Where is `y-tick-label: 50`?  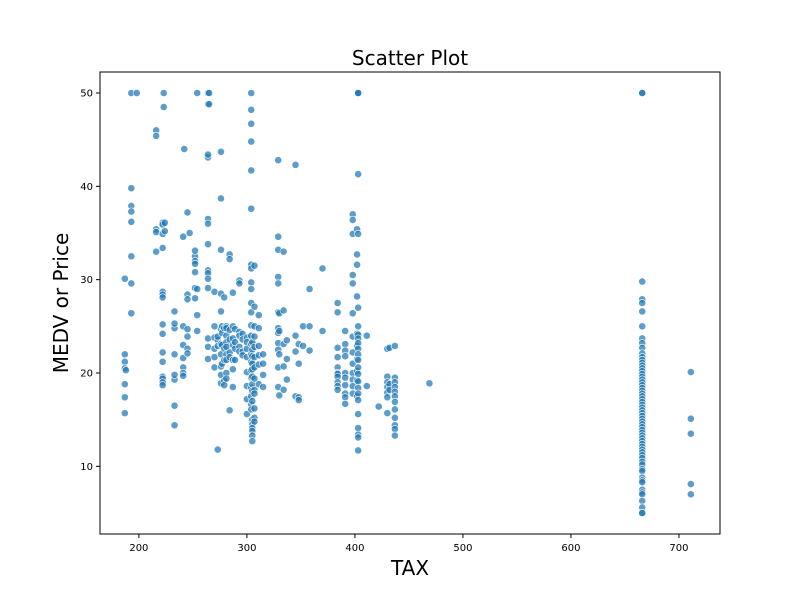
y-tick-label: 50 is located at coordinates (86, 94).